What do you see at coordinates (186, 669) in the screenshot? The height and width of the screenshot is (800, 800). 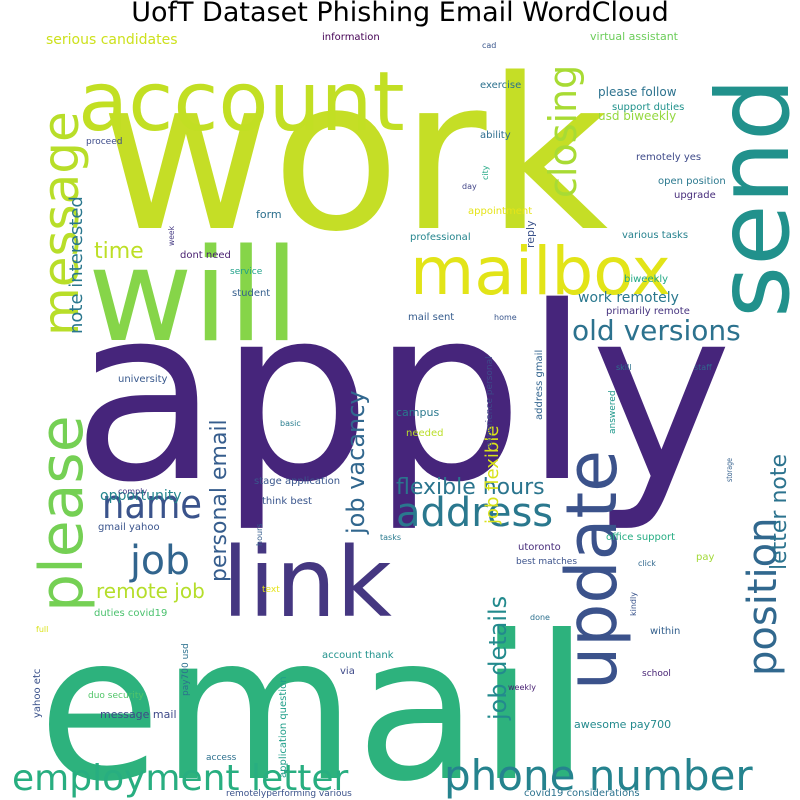 I see `word-pay700-usd: pay700 usd` at bounding box center [186, 669].